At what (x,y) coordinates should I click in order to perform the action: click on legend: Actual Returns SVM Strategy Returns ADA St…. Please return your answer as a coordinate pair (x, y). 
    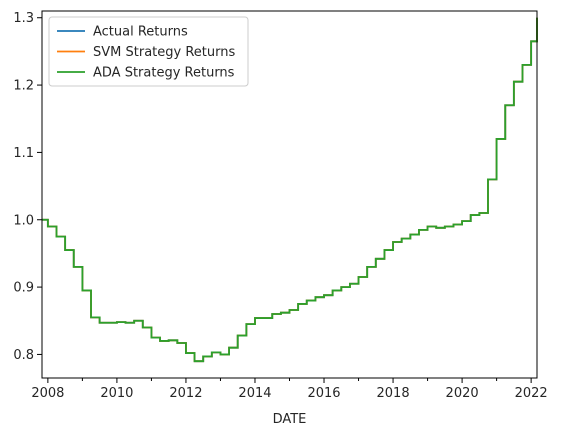
    Looking at the image, I should click on (148, 51).